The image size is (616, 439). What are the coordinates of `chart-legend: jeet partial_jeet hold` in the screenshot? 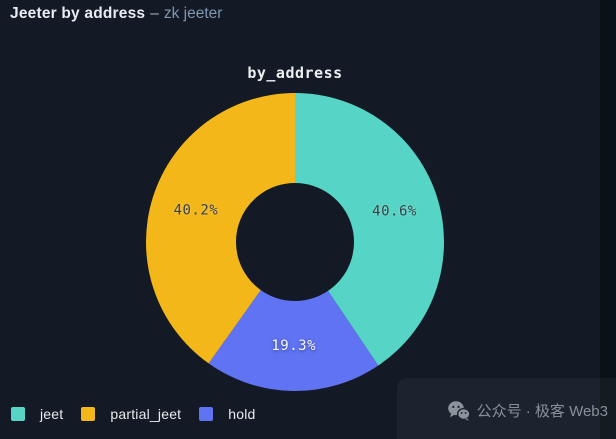 It's located at (133, 414).